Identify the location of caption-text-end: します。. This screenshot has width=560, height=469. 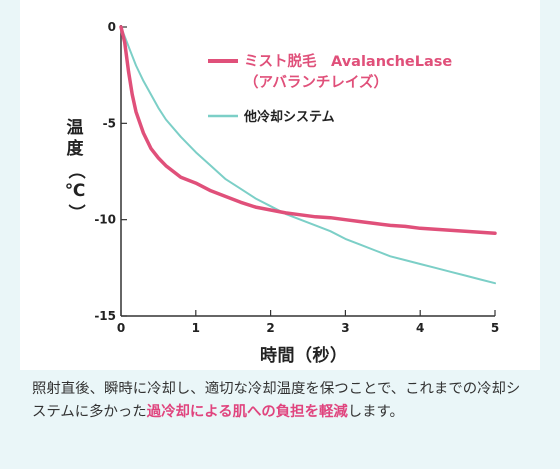
(375, 412).